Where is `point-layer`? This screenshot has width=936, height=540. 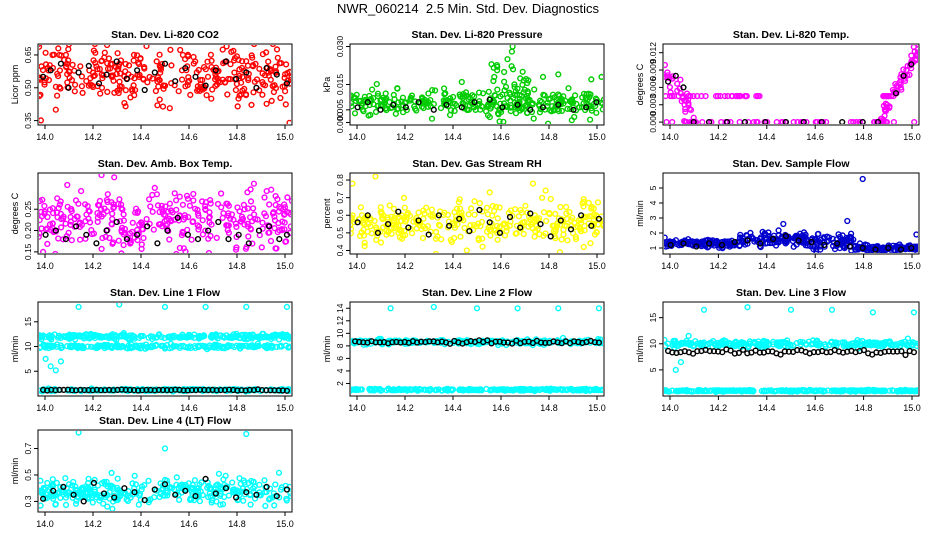 point-layer is located at coordinates (165, 471).